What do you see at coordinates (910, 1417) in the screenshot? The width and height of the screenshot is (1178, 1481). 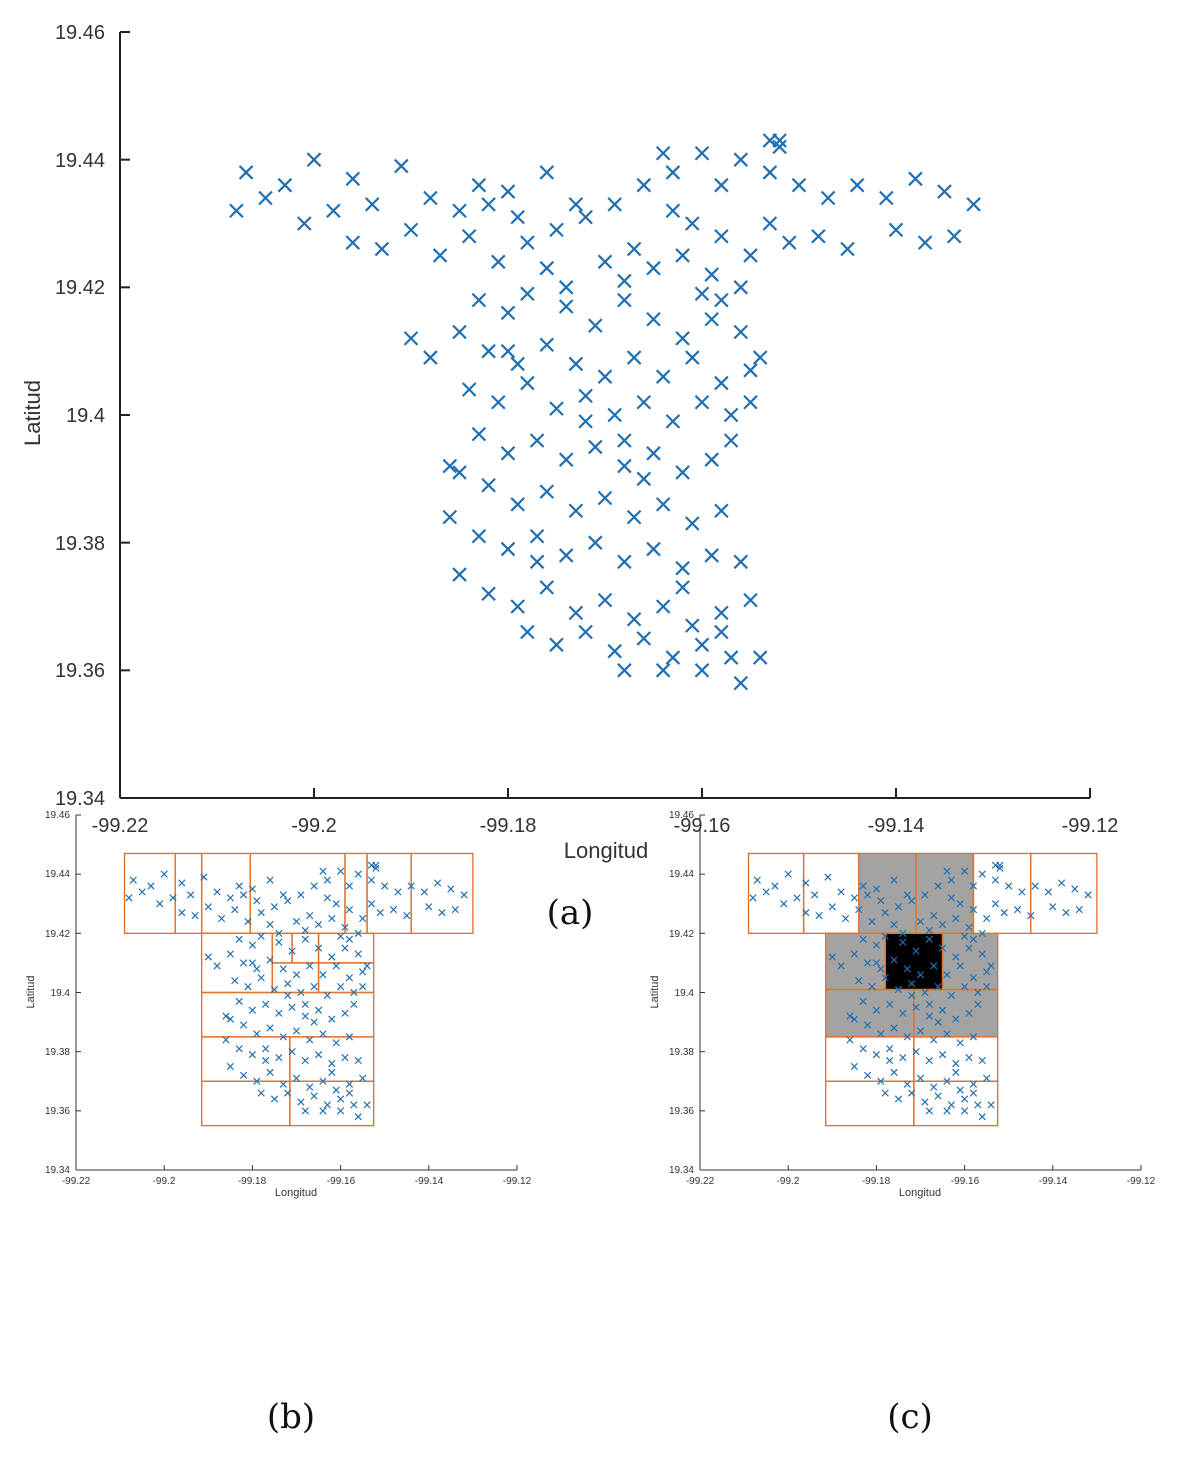 I see `panel-c-label: (c)` at bounding box center [910, 1417].